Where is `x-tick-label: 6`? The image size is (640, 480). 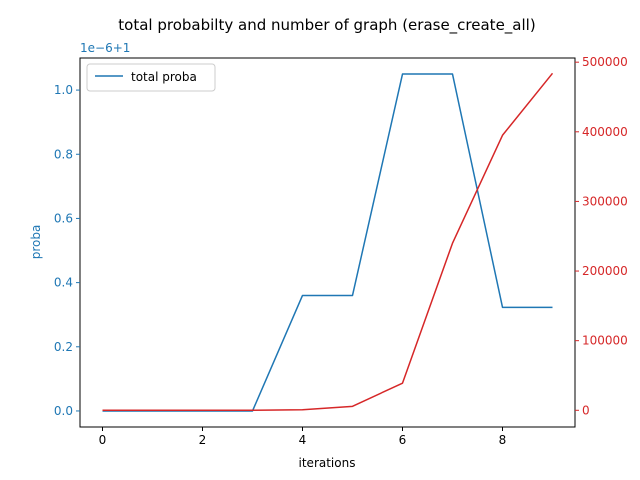 x-tick-label: 6 is located at coordinates (403, 440).